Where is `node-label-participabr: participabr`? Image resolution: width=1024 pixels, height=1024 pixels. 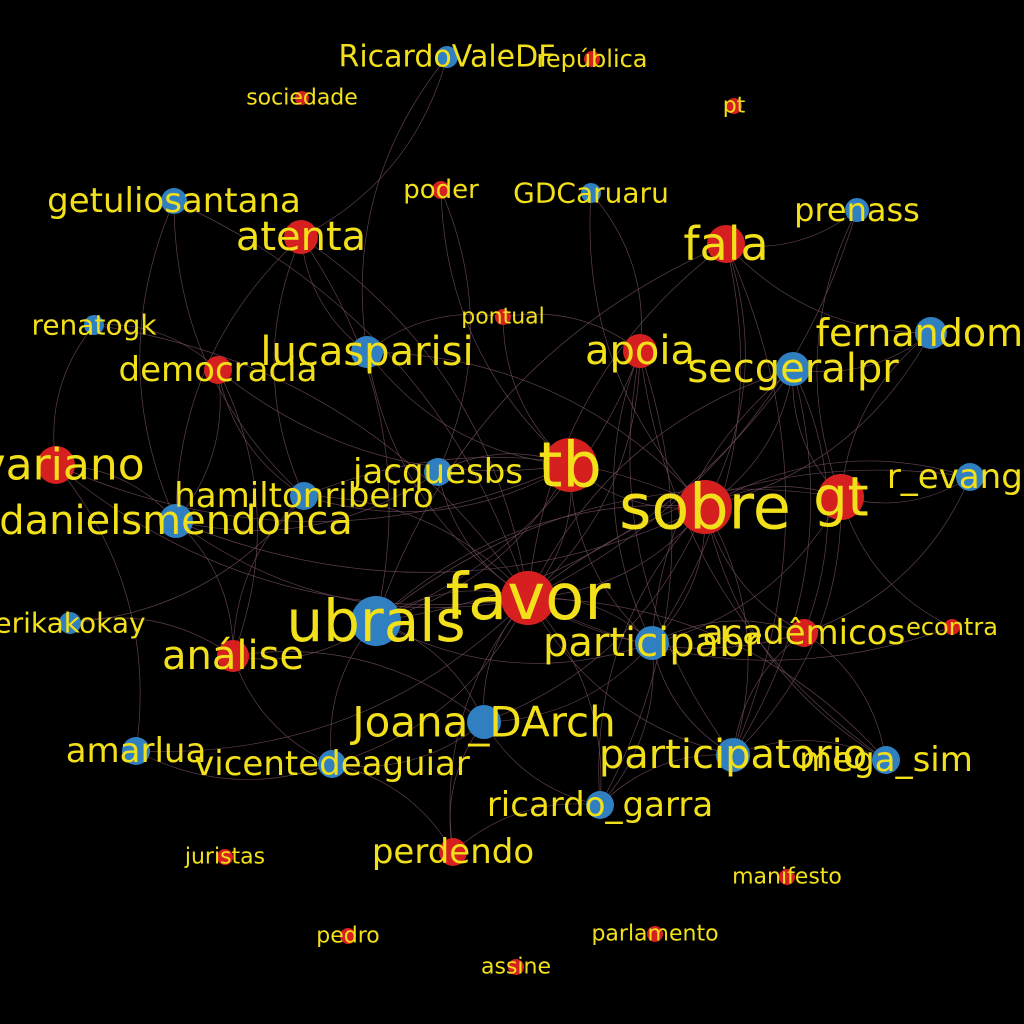
node-label-participabr: participabr is located at coordinates (652, 643).